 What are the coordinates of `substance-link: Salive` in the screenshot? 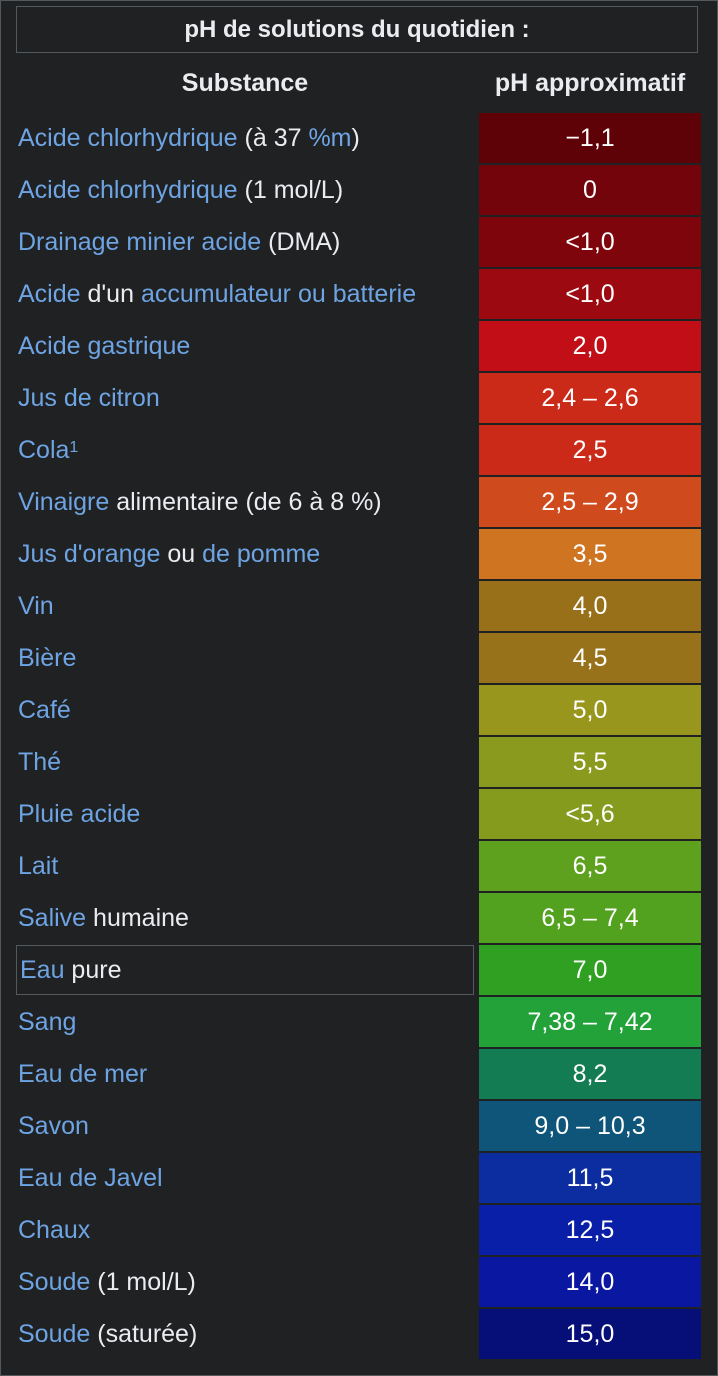 It's located at (52, 917).